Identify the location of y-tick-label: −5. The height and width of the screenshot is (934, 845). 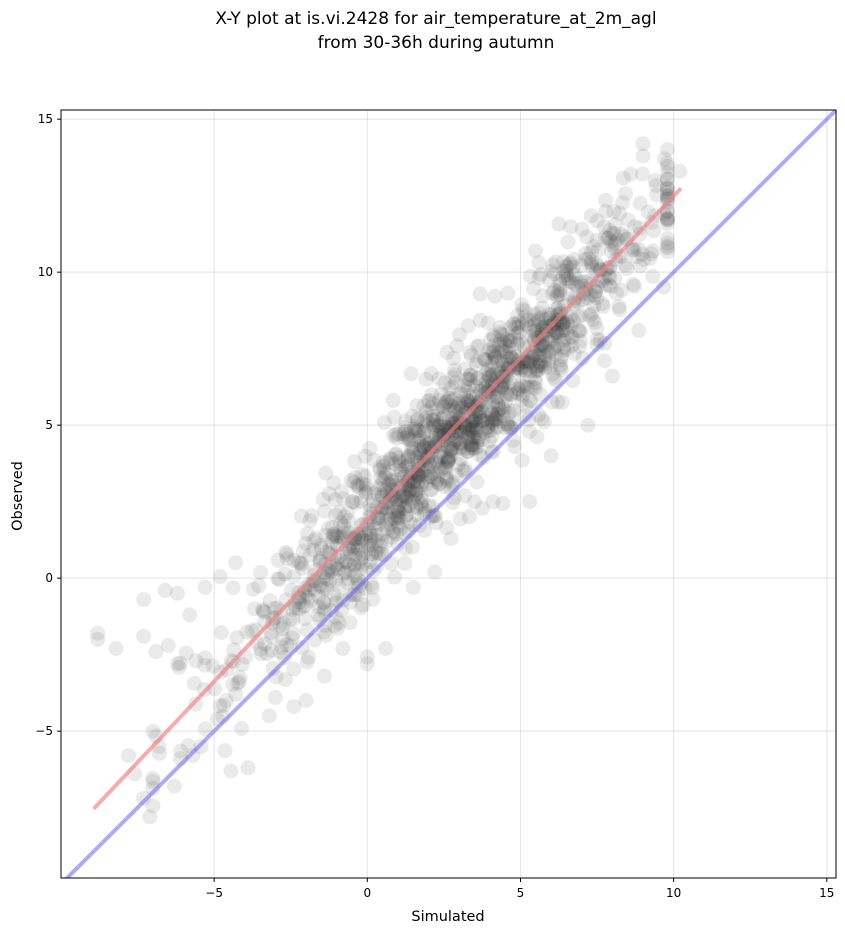
(44, 731).